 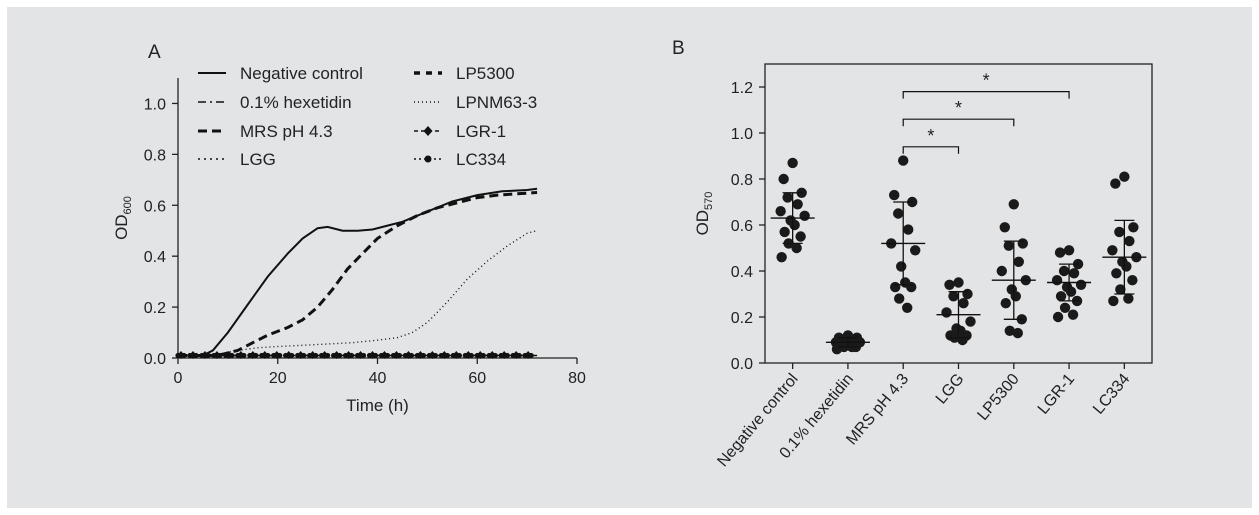 I want to click on legend-label: LPNM63-3, so click(x=496, y=102).